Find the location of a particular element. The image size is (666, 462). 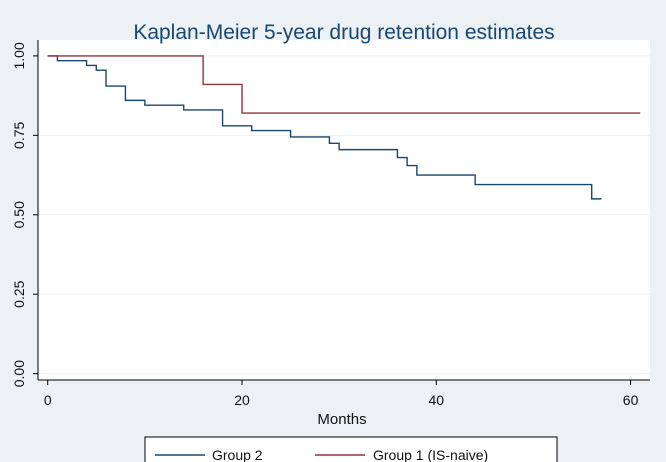

x-tick-label-3: 60 is located at coordinates (631, 400).